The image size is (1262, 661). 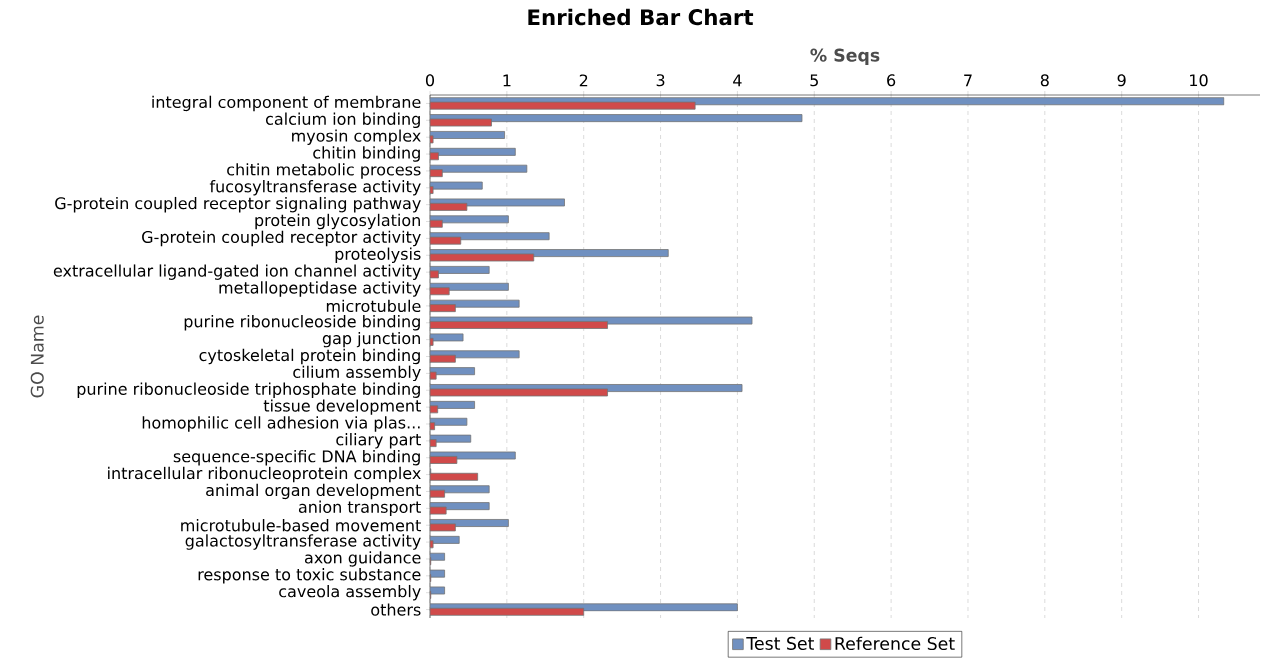 I want to click on y-tick-label: purine ribonucleoside triphosphate binding, so click(x=248, y=390).